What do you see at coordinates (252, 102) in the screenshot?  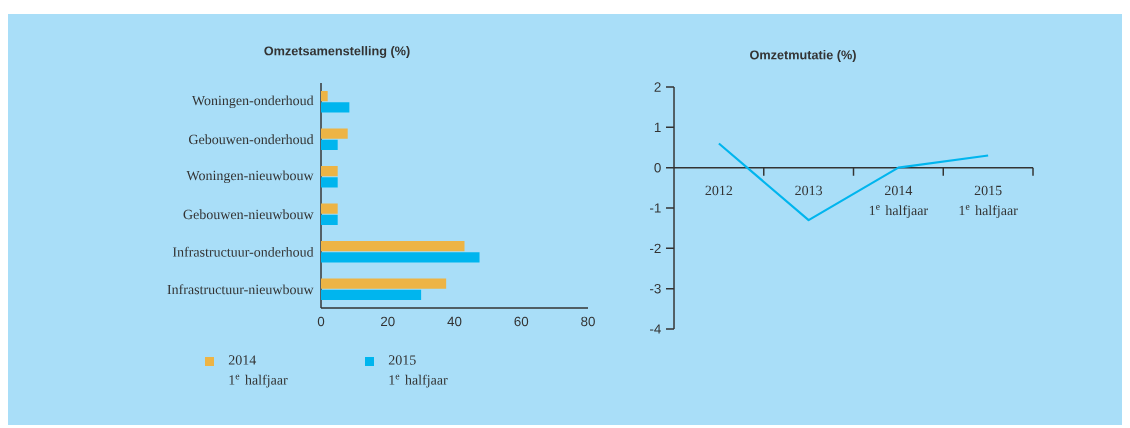 I see `y-tick-label: Woningen-onderhoud` at bounding box center [252, 102].